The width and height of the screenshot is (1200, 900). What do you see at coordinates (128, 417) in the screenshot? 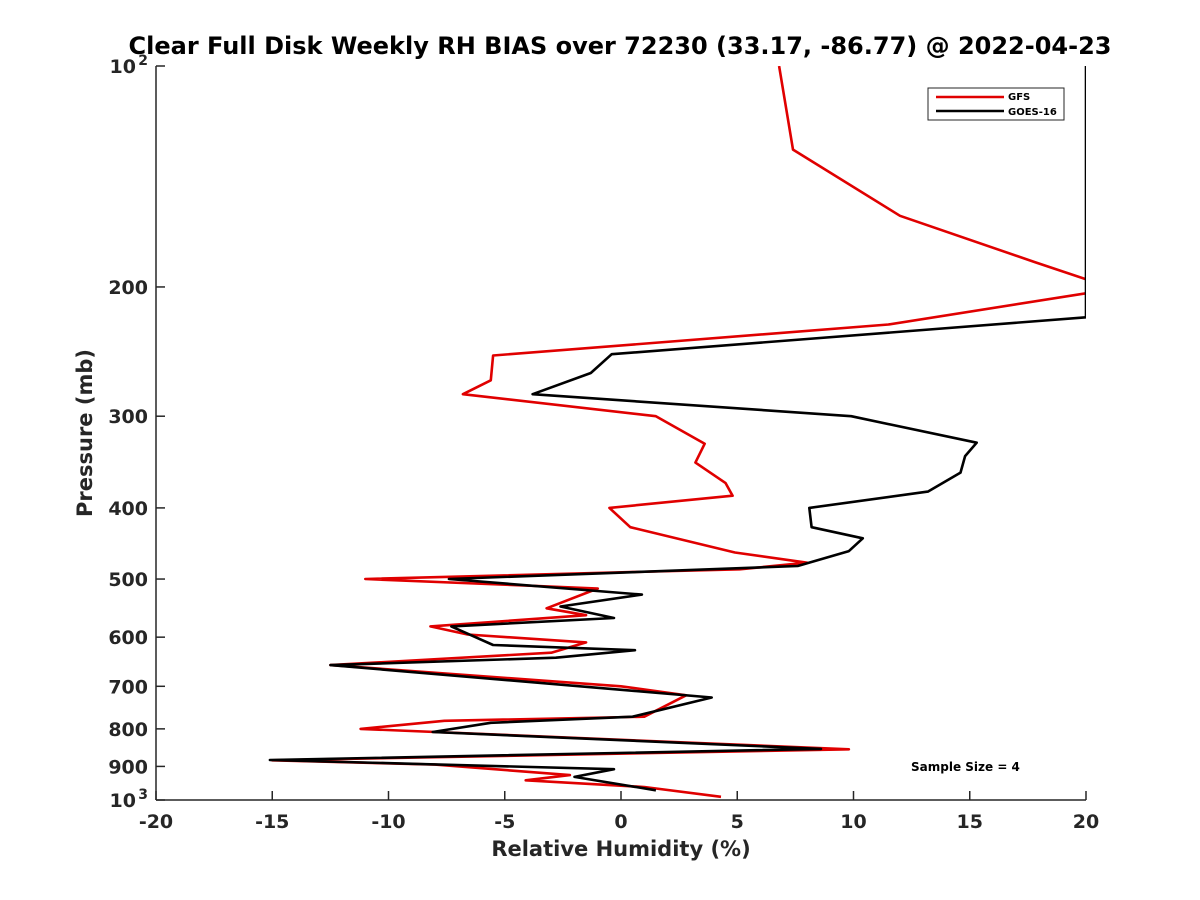
I see `y-tick-label: 300` at bounding box center [128, 417].